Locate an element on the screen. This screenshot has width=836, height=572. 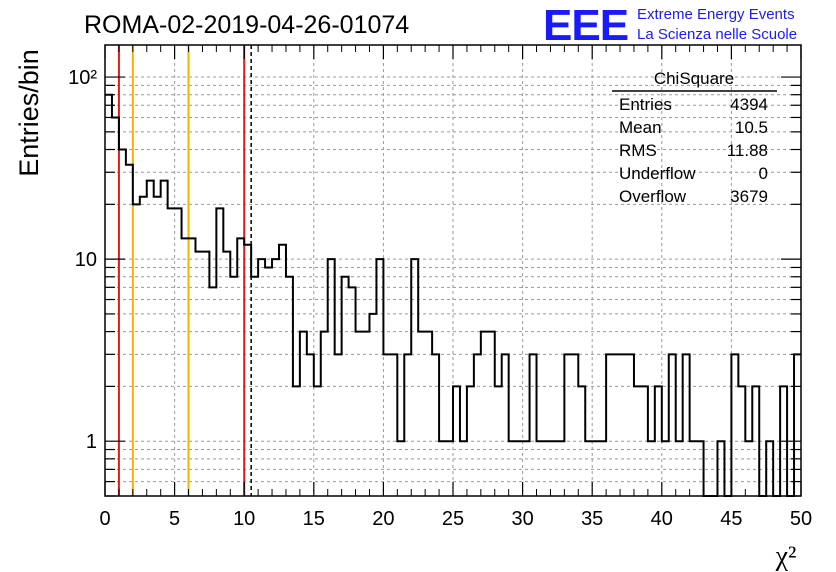
stats-label: Entries is located at coordinates (645, 104).